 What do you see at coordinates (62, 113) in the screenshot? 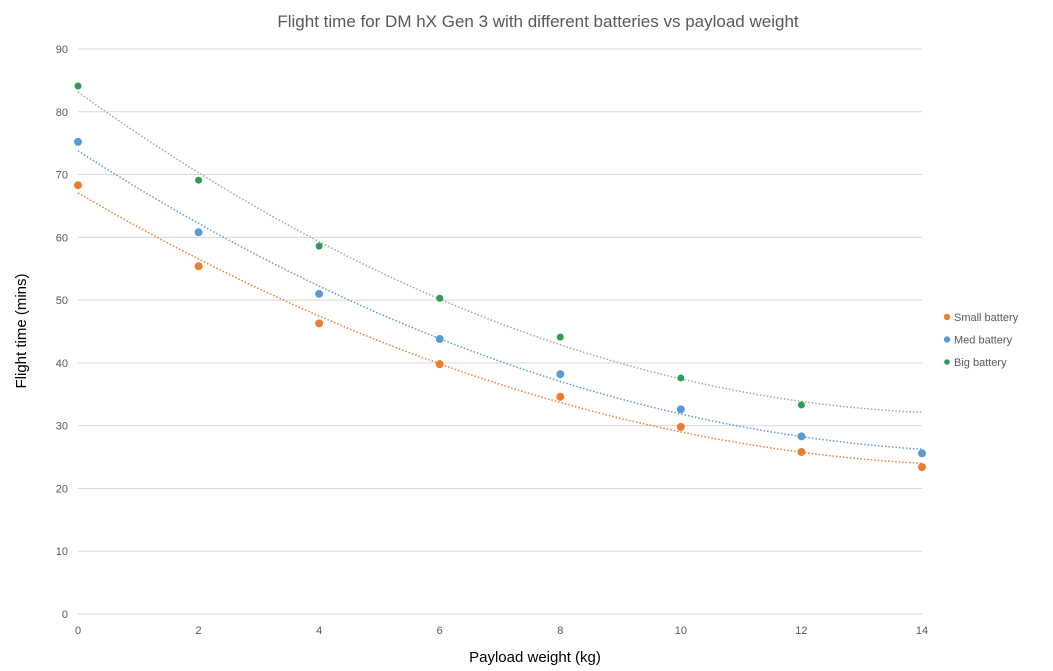
I see `y-tick-label: 80` at bounding box center [62, 113].